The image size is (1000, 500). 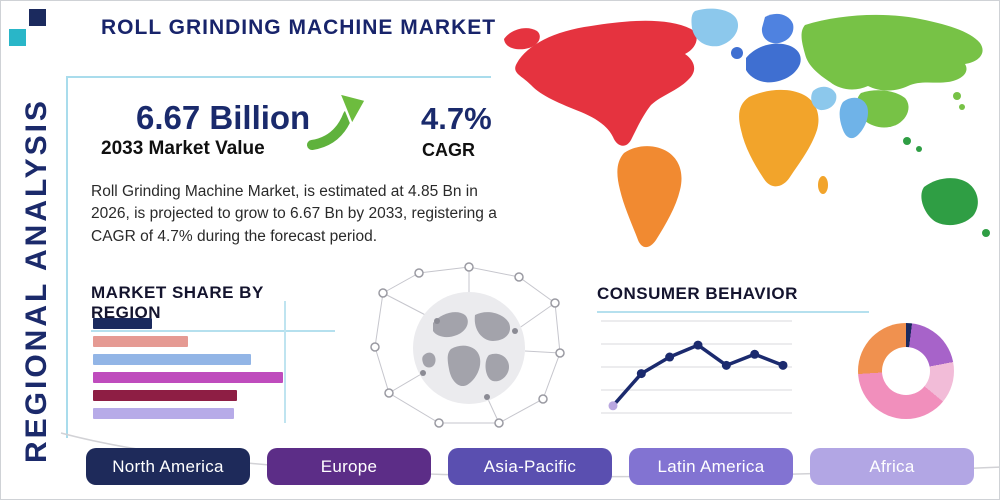 What do you see at coordinates (906, 371) in the screenshot?
I see `donut-hole` at bounding box center [906, 371].